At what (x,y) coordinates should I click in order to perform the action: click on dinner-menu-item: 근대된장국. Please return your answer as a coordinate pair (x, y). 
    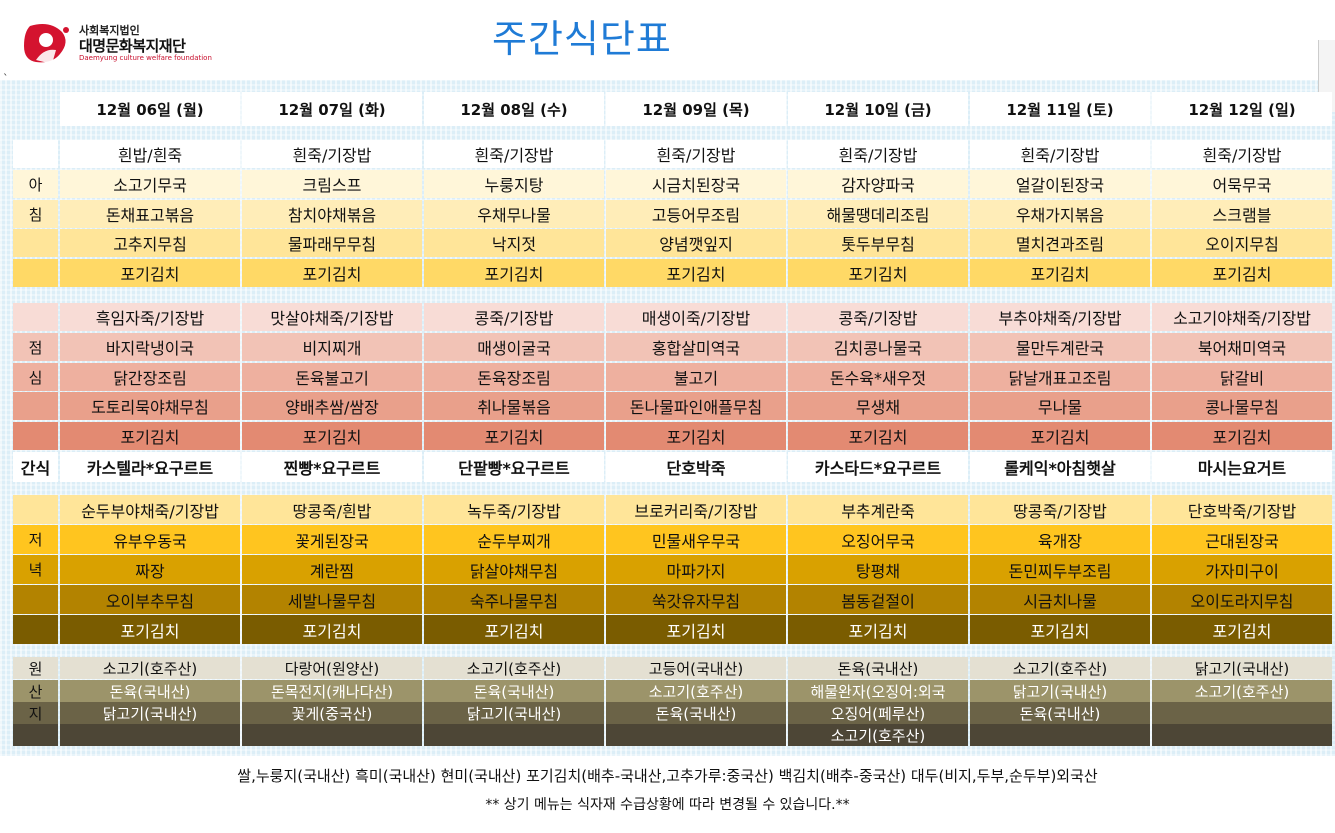
    Looking at the image, I should click on (1242, 539).